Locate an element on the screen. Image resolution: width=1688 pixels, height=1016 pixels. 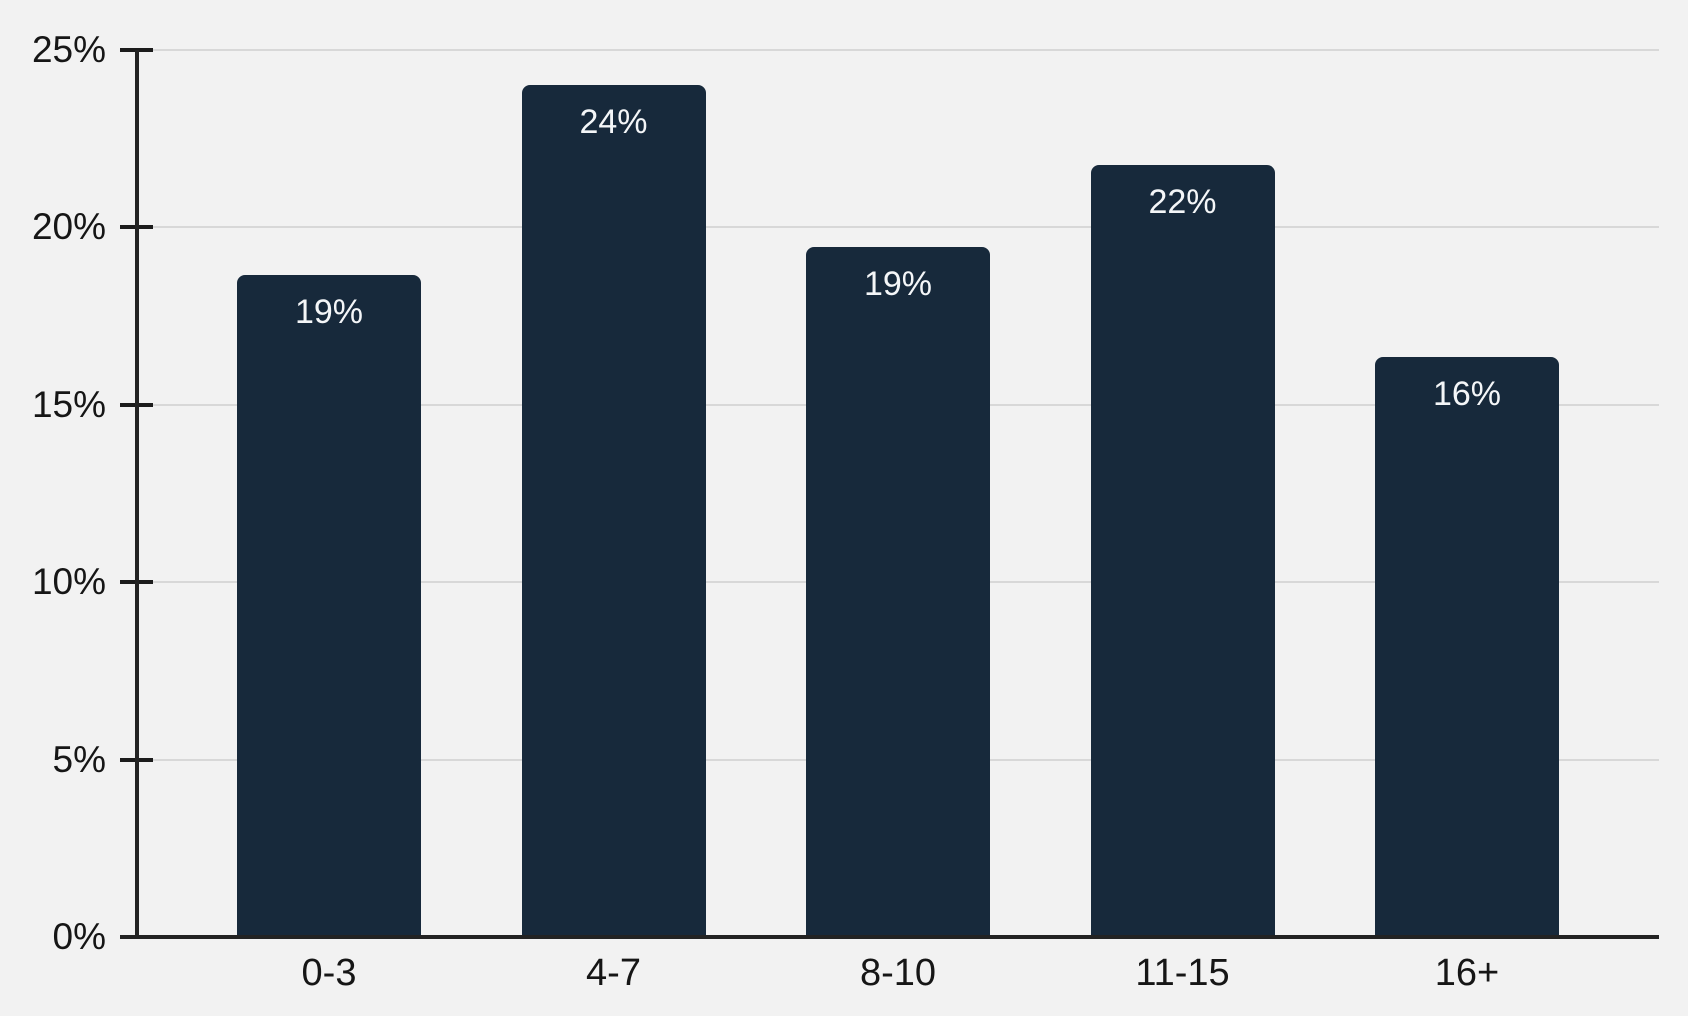
bar-value-label: 22% is located at coordinates (1182, 202).